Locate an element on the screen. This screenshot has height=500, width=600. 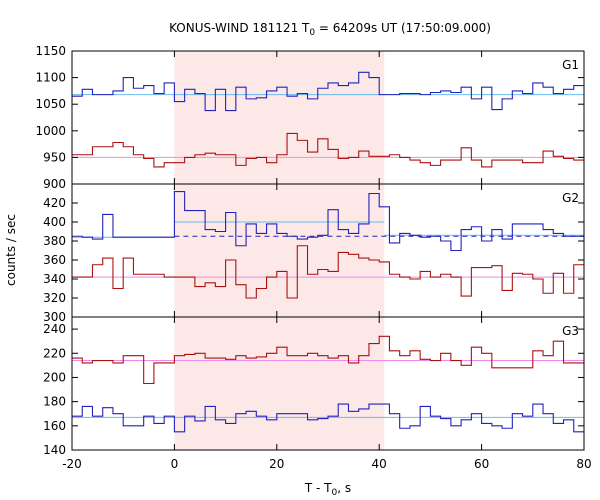
panel-label: G3 is located at coordinates (570, 331).